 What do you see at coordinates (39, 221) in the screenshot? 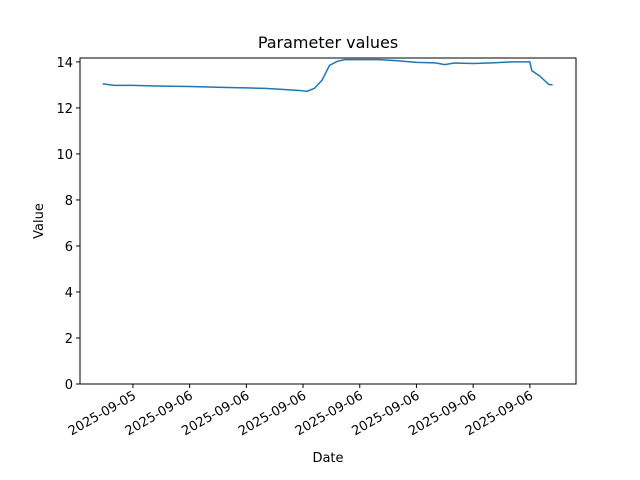
I see `y-axis-label: Value` at bounding box center [39, 221].